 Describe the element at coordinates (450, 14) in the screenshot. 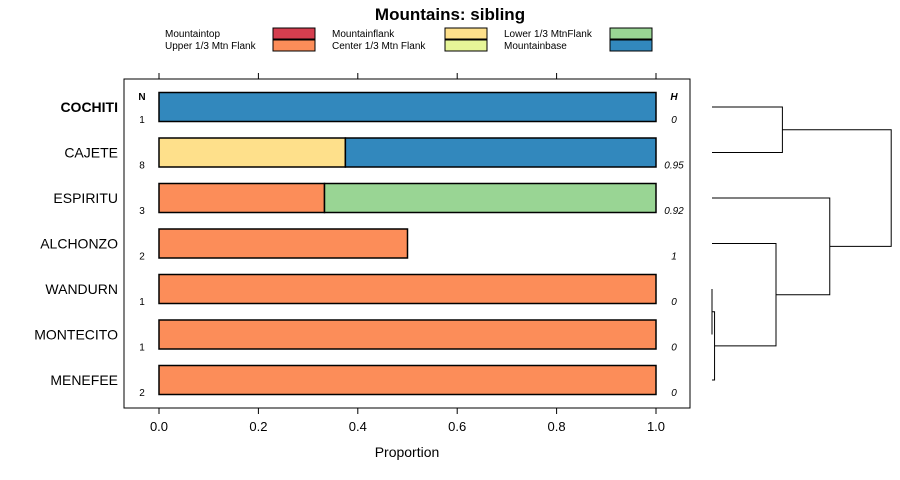

I see `chart-title: Mountains: sibling` at that location.